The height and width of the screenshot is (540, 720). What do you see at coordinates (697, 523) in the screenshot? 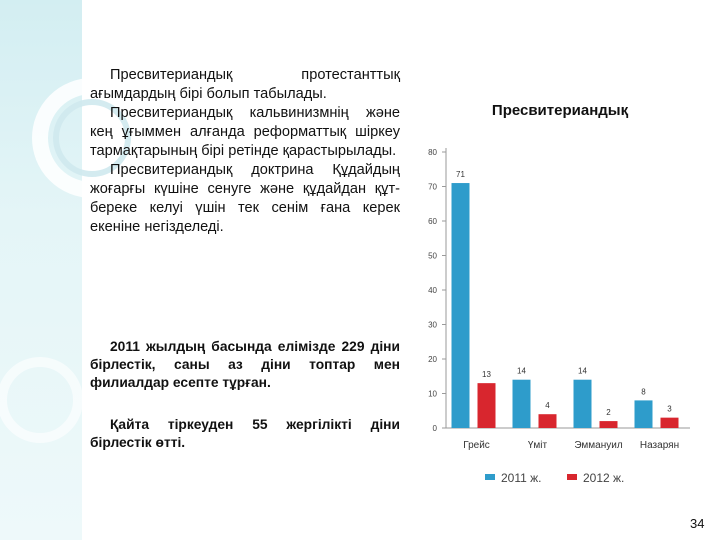
I see `page-number: 34` at bounding box center [697, 523].